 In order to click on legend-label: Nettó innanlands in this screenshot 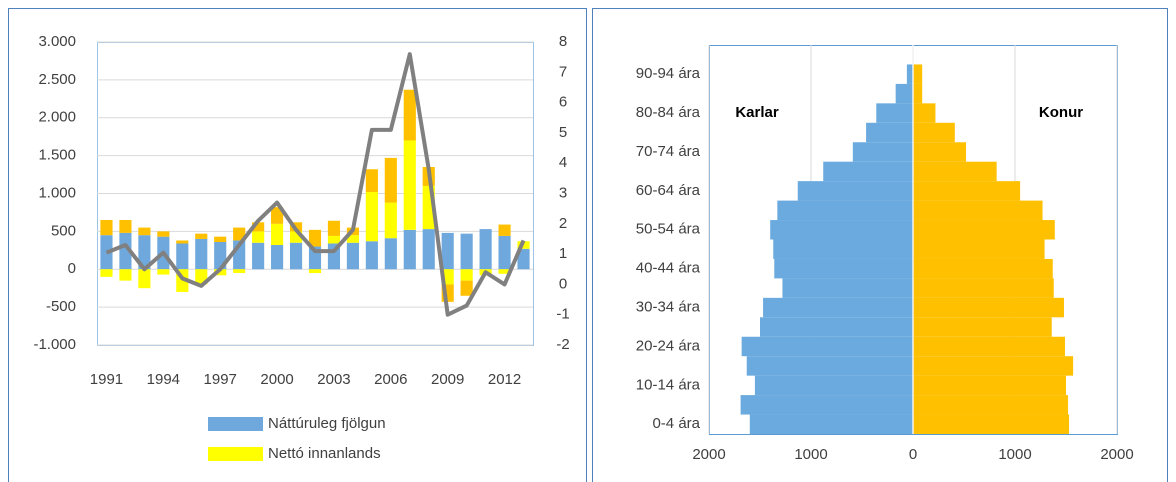, I will do `click(324, 453)`.